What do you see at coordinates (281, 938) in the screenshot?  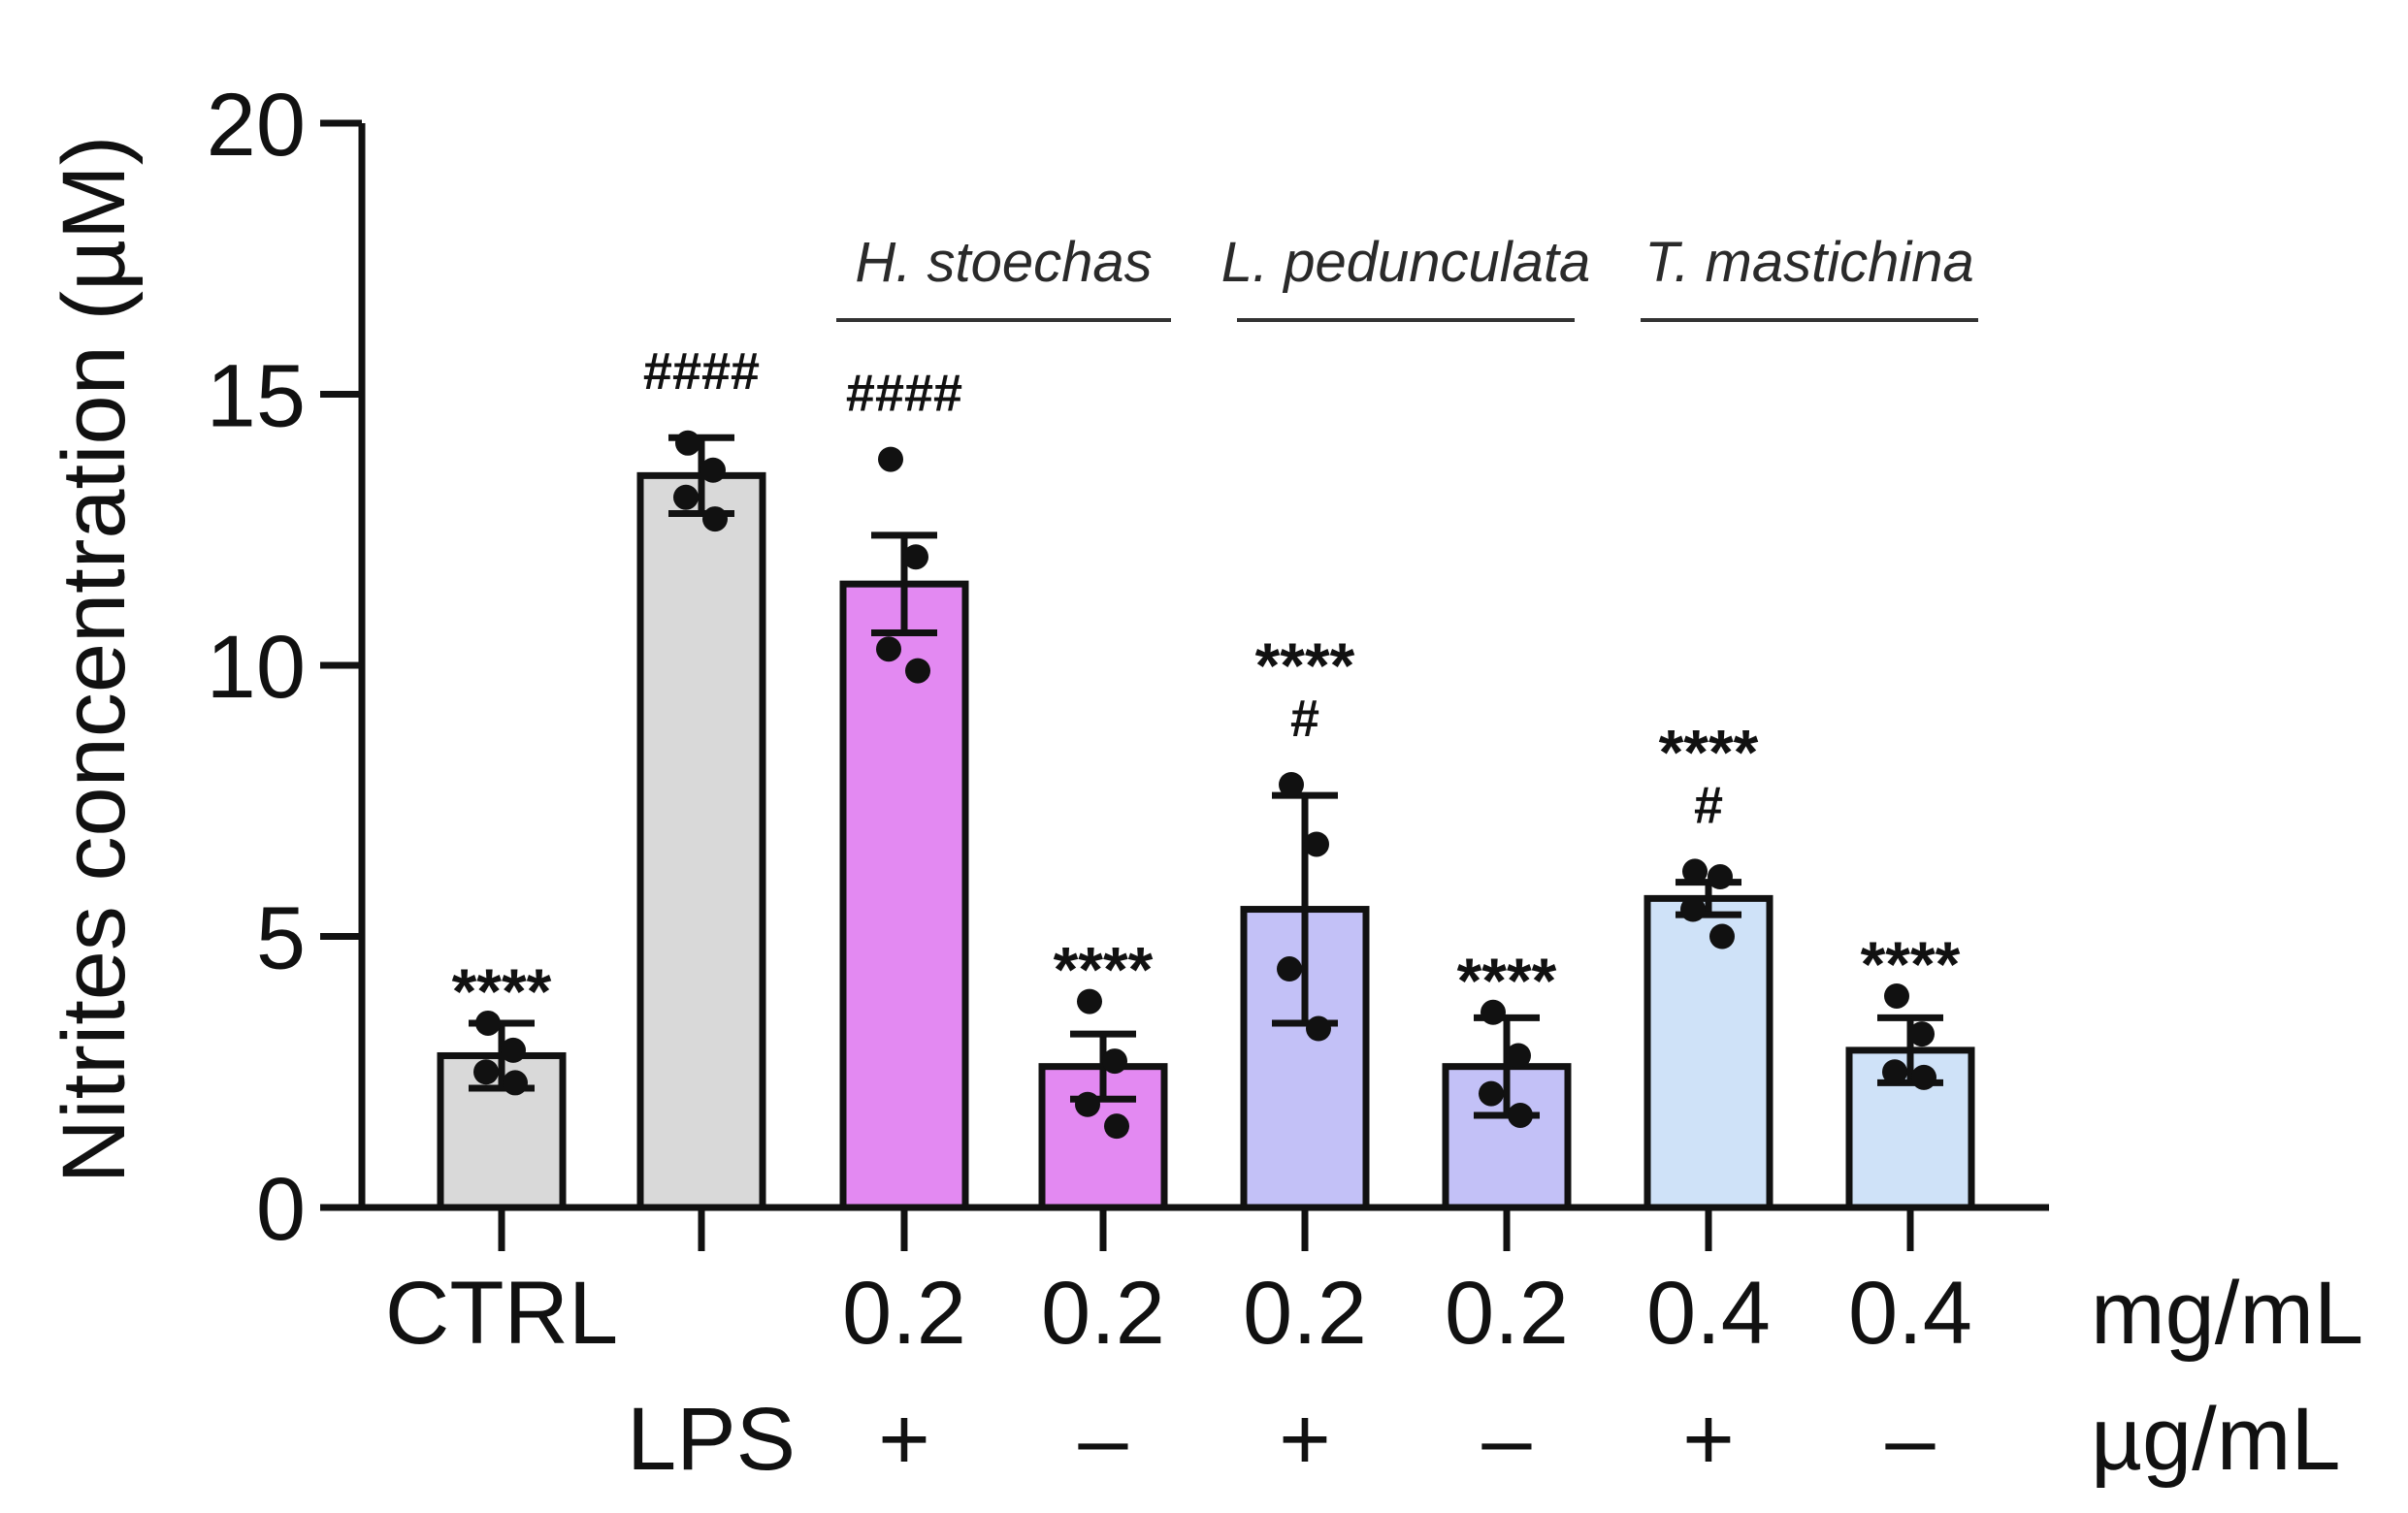 I see `y-tick-label: 5` at bounding box center [281, 938].